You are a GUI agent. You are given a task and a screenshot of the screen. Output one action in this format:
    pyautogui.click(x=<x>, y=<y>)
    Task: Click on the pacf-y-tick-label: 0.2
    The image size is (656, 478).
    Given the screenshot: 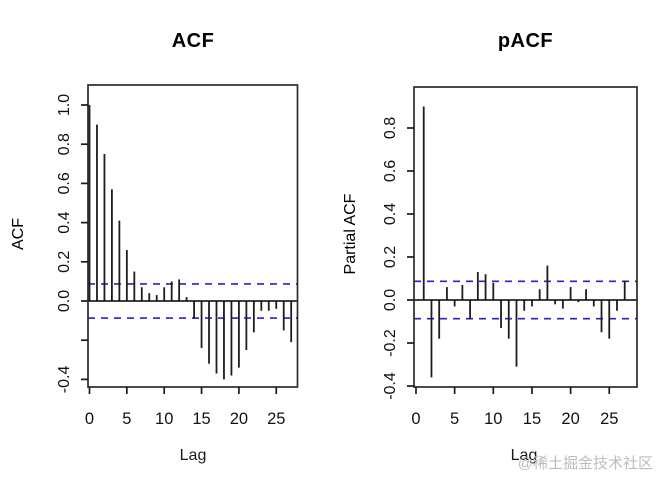 What is the action you would take?
    pyautogui.click(x=390, y=257)
    